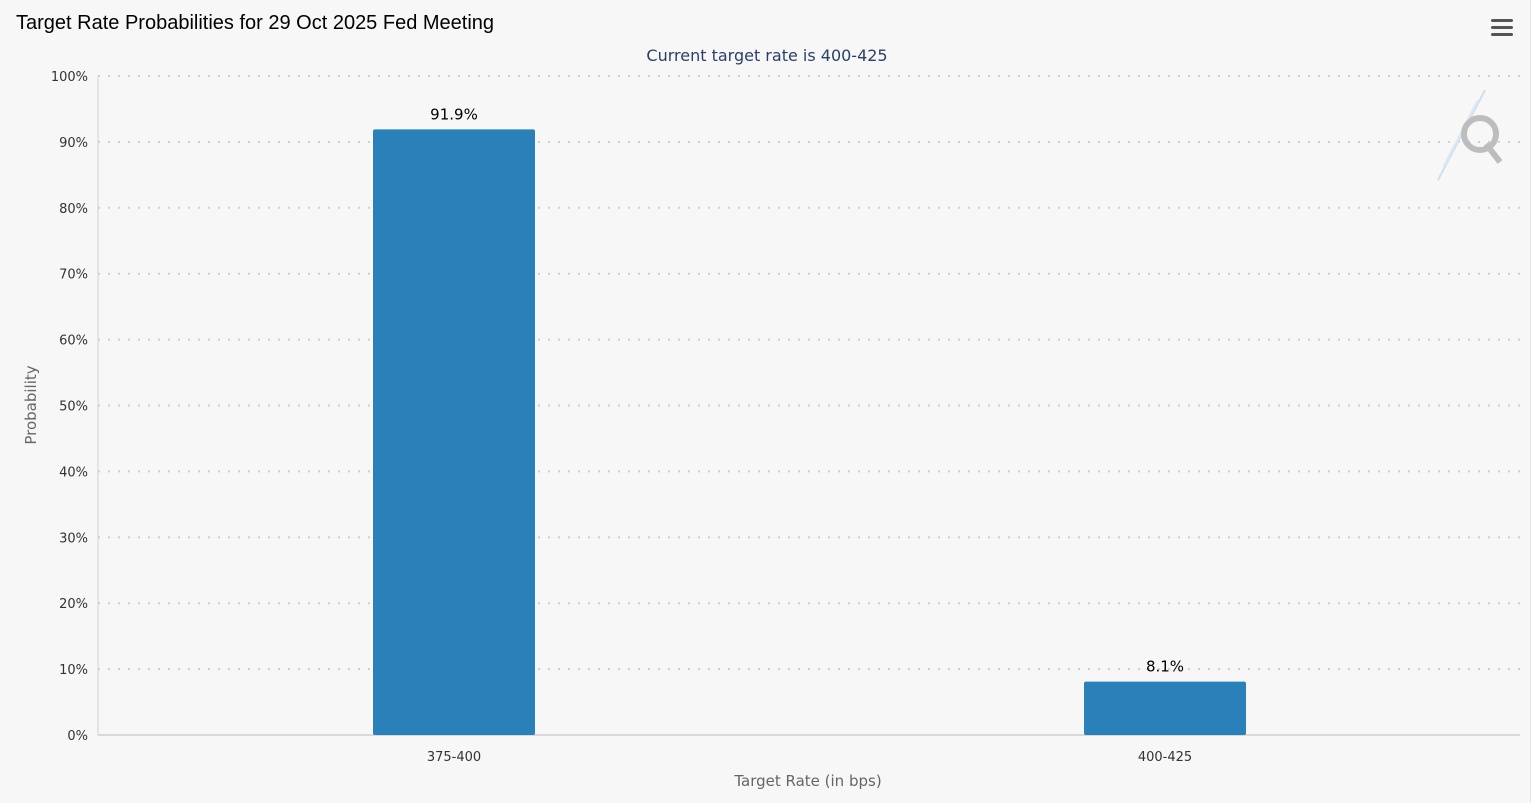  I want to click on y-tick-label: 20%, so click(73, 604).